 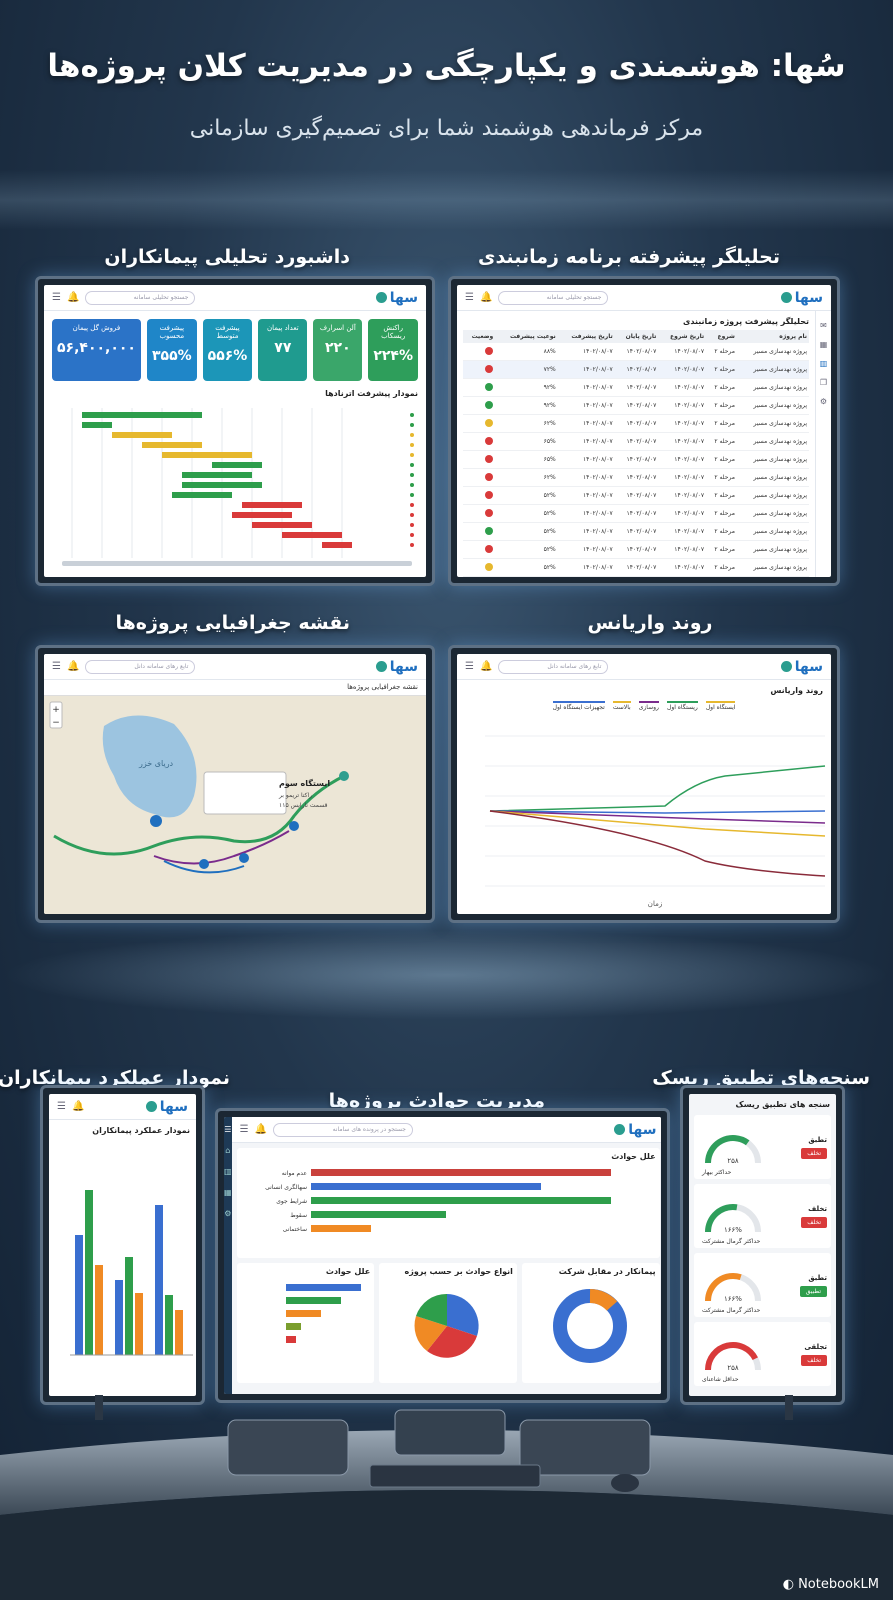 What do you see at coordinates (96, 350) in the screenshot?
I see `kpi-card: فروش گل پیمان ۵۶,۴۰۰,۰۰۰` at bounding box center [96, 350].